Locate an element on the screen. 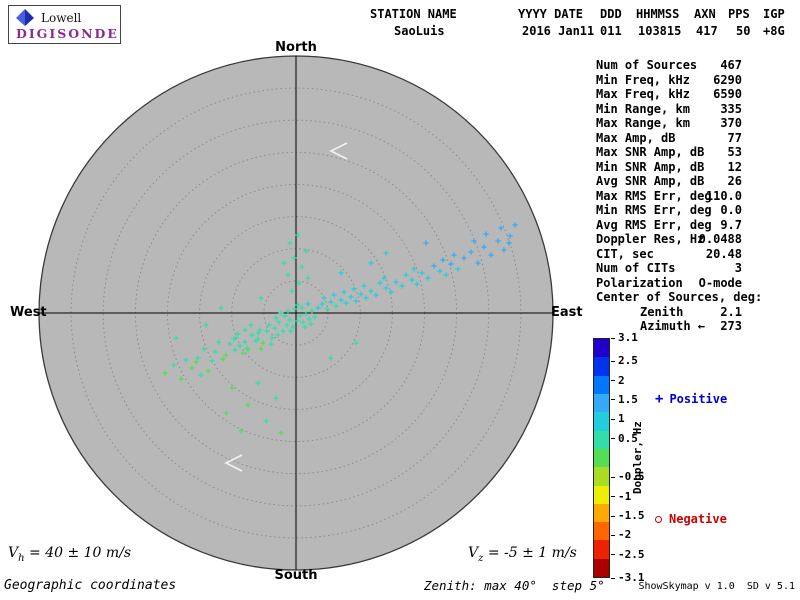  header-column-label: HHMMSS is located at coordinates (658, 14).